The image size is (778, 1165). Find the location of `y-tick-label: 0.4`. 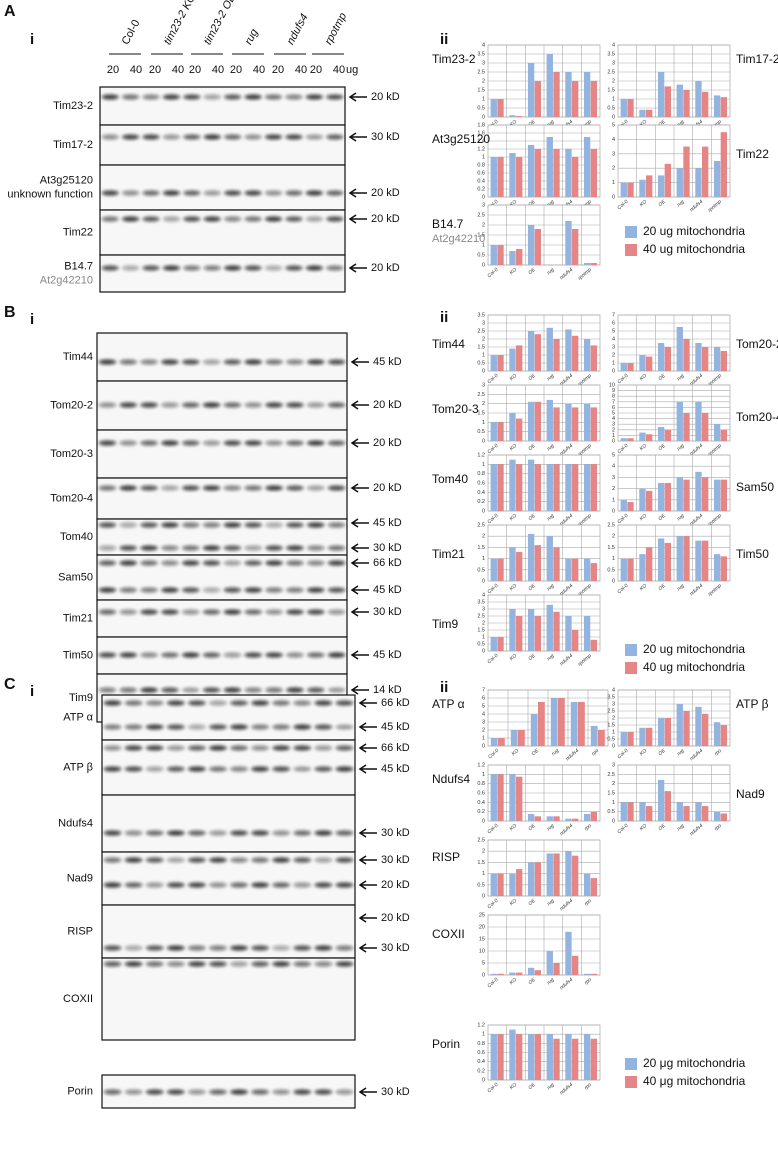

y-tick-label: 0.4 is located at coordinates (481, 181).